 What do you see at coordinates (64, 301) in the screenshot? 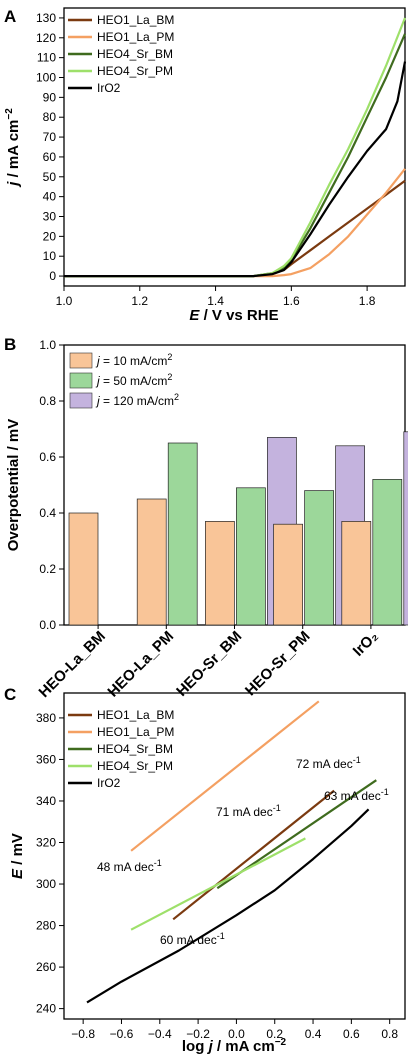
I see `x-tick-label: 1.0` at bounding box center [64, 301].